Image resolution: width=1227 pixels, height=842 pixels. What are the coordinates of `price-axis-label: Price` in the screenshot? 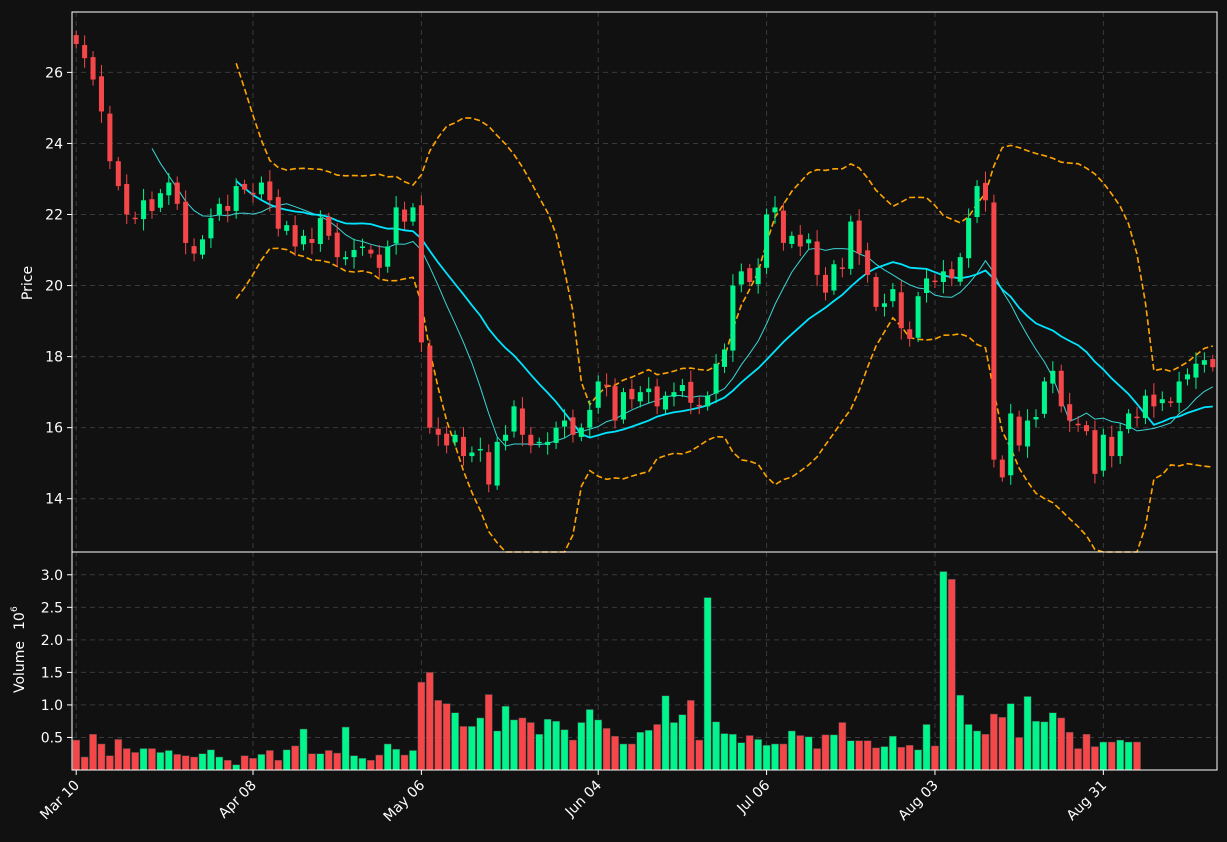 It's located at (28, 283).